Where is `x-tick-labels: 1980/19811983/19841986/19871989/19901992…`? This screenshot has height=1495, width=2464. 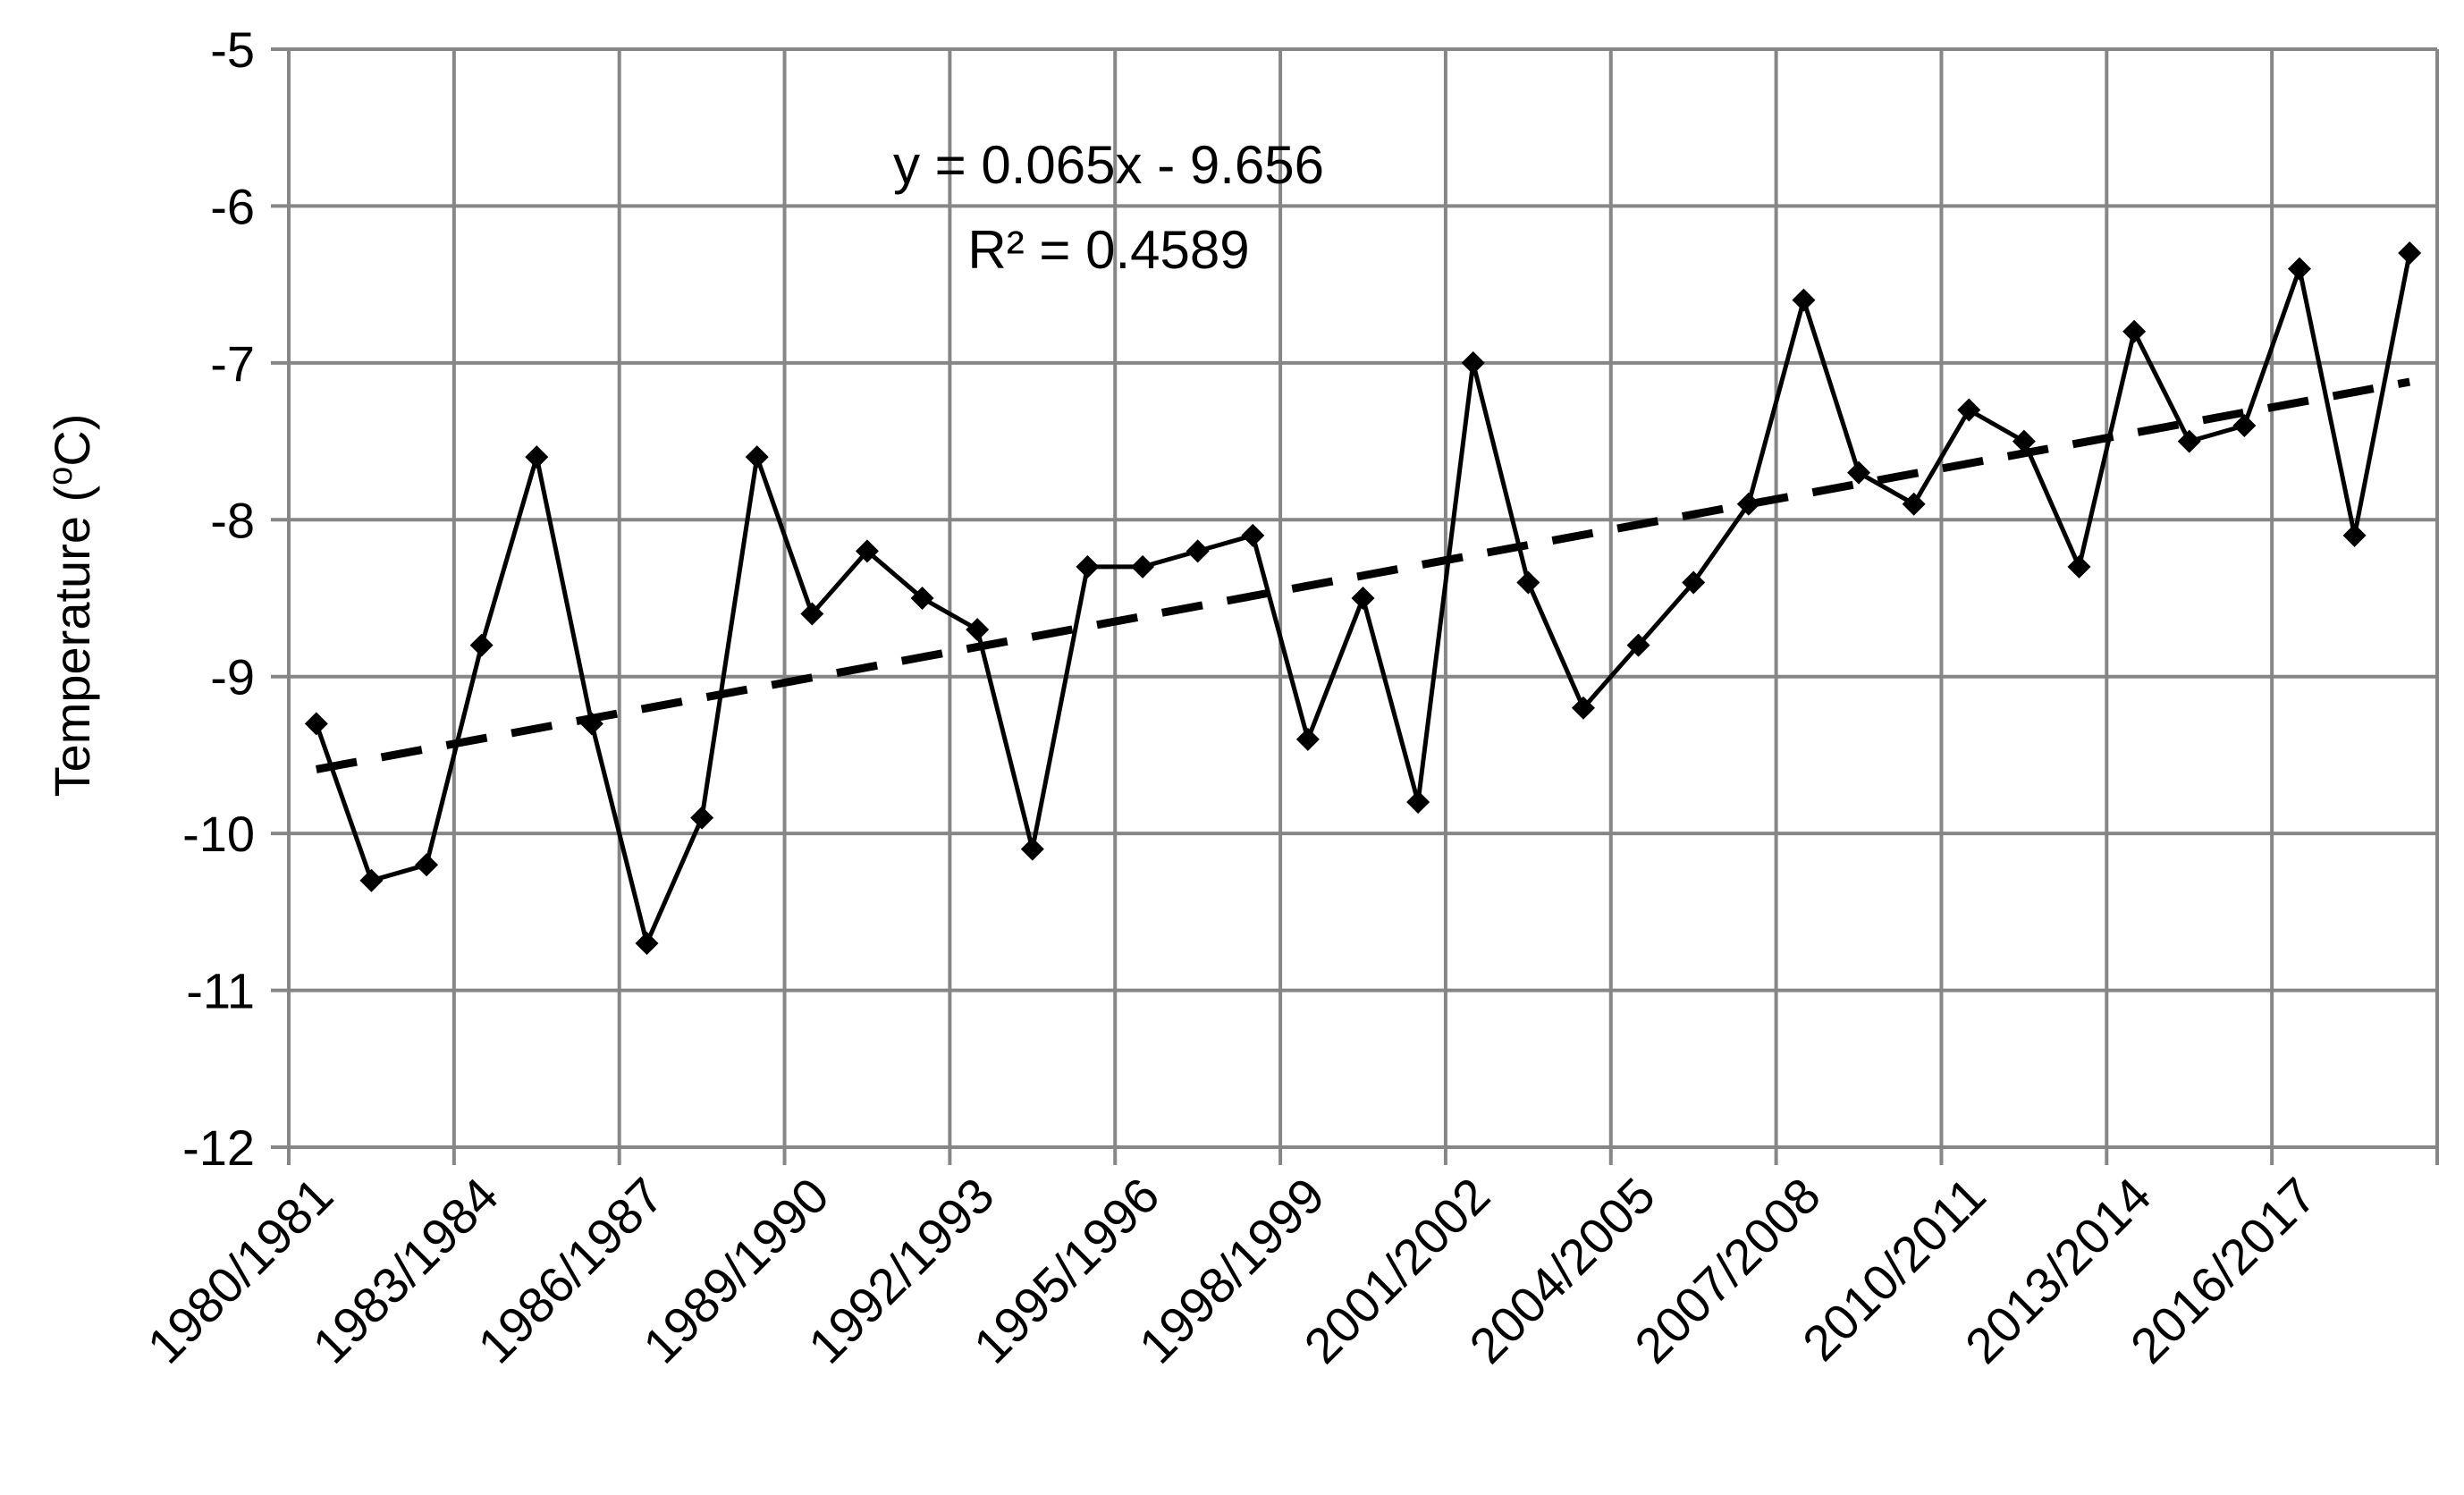
x-tick-labels: 1980/19811983/19841986/19871989/19901992… is located at coordinates (1232, 1270).